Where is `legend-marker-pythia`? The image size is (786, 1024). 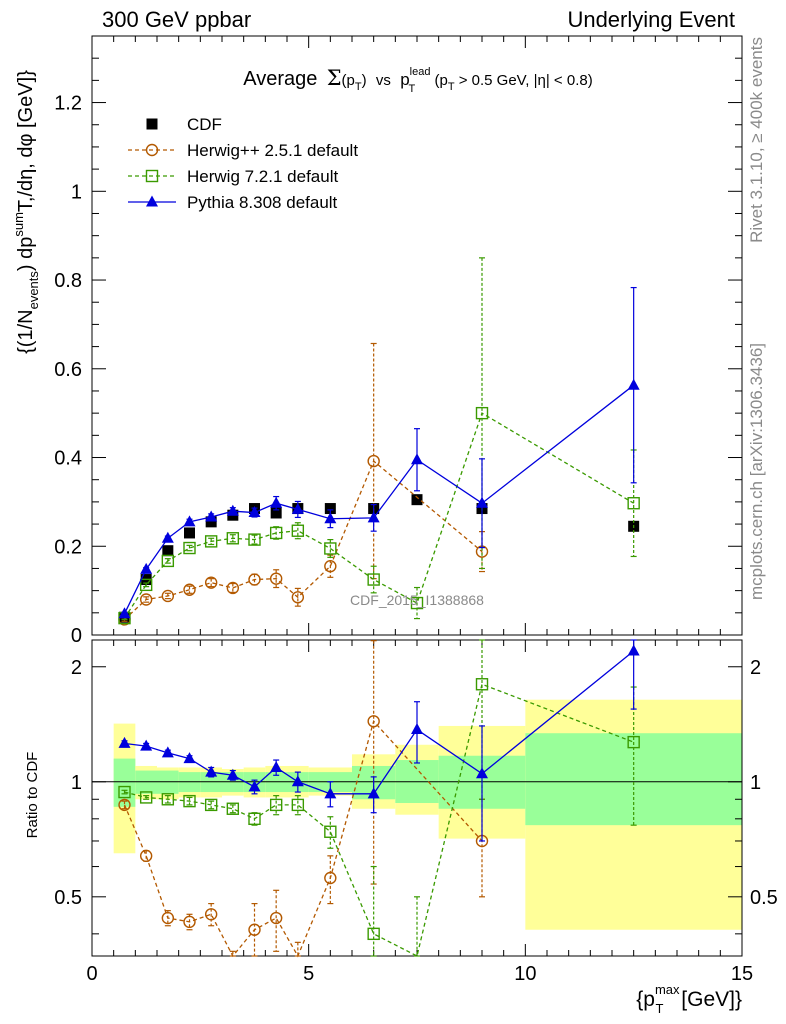 legend-marker-pythia is located at coordinates (152, 201).